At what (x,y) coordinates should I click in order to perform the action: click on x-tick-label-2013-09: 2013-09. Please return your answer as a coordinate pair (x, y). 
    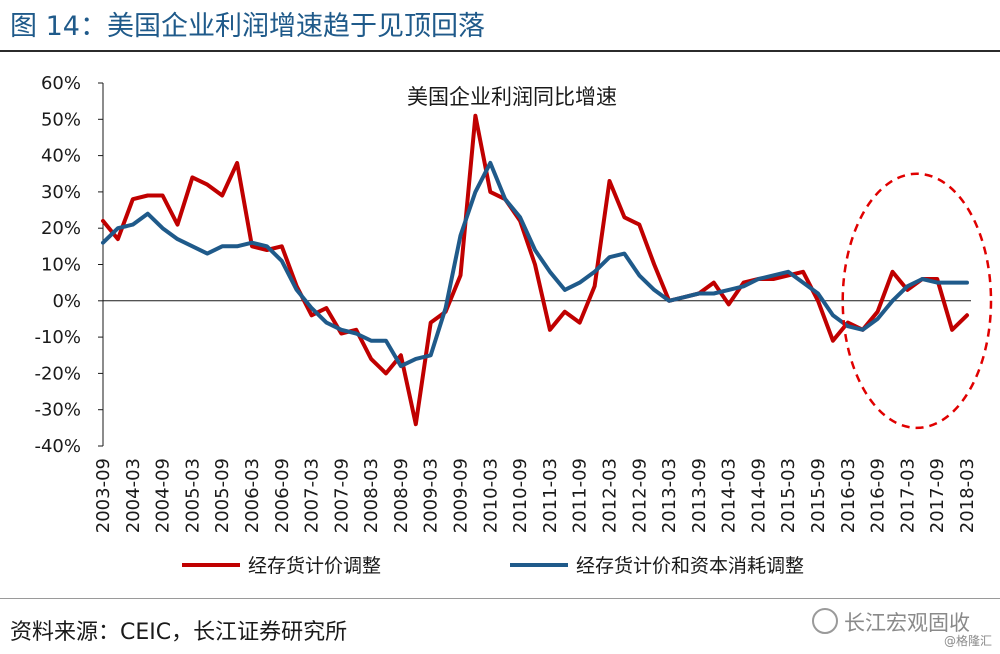
    Looking at the image, I should click on (699, 495).